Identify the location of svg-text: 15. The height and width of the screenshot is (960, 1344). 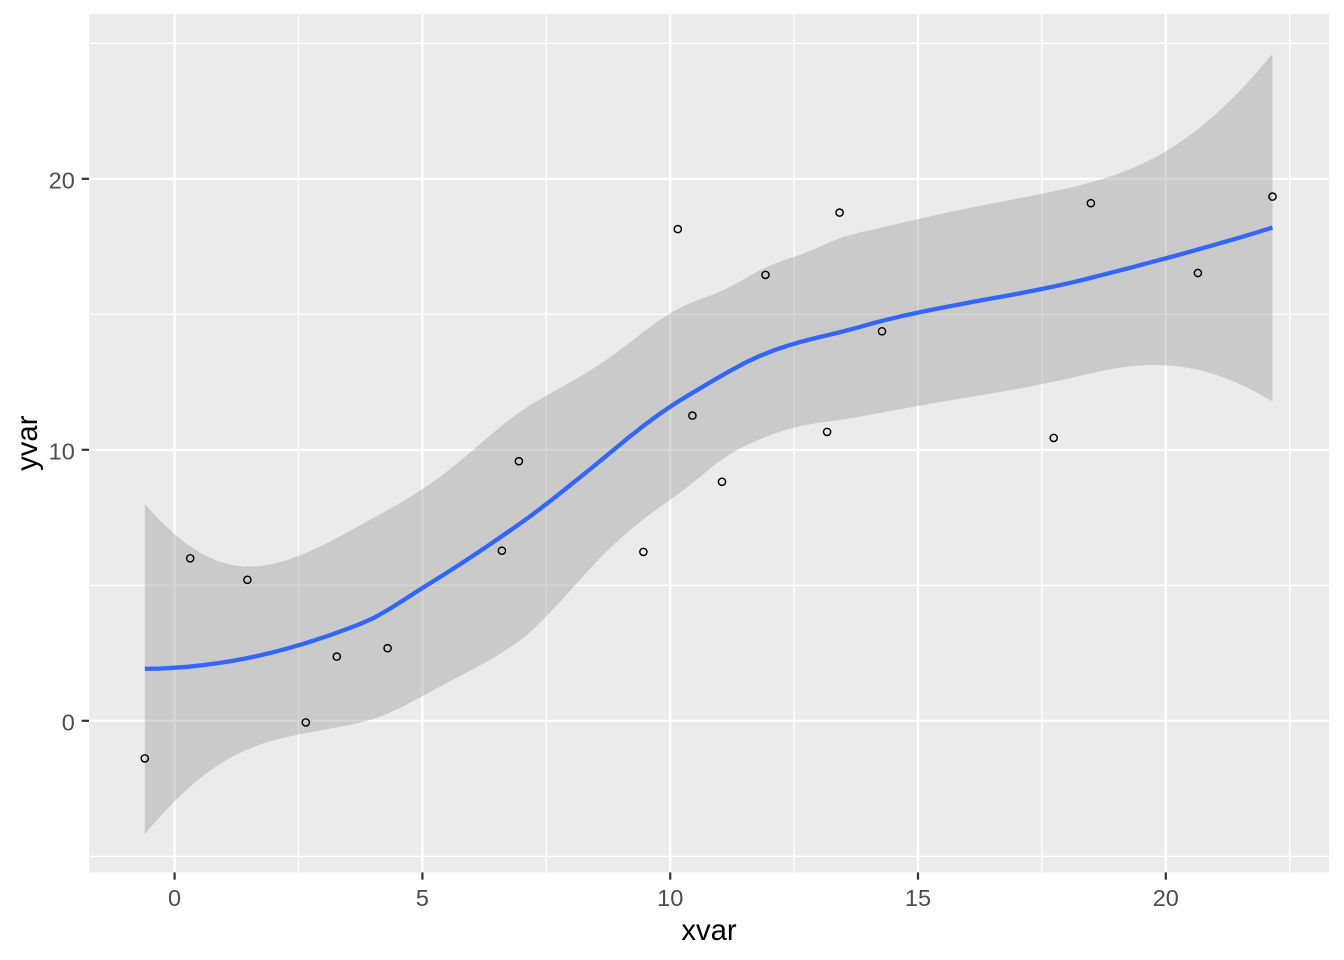
(918, 898).